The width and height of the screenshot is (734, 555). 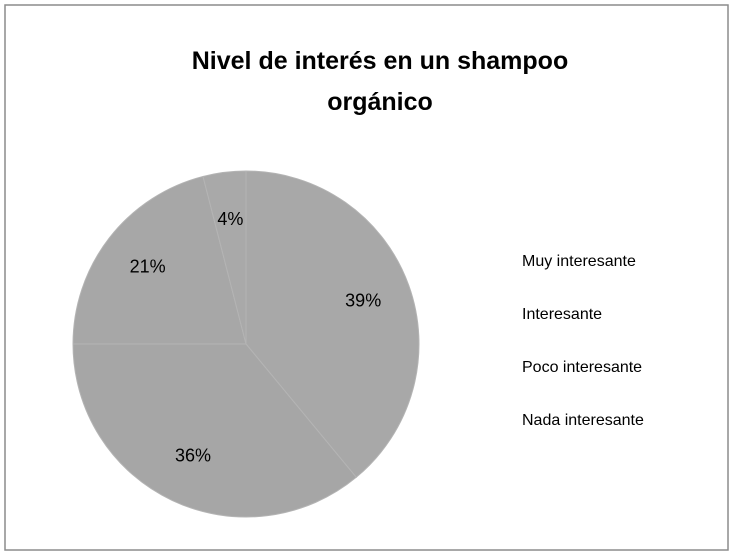 I want to click on data-label: 4%, so click(x=230, y=219).